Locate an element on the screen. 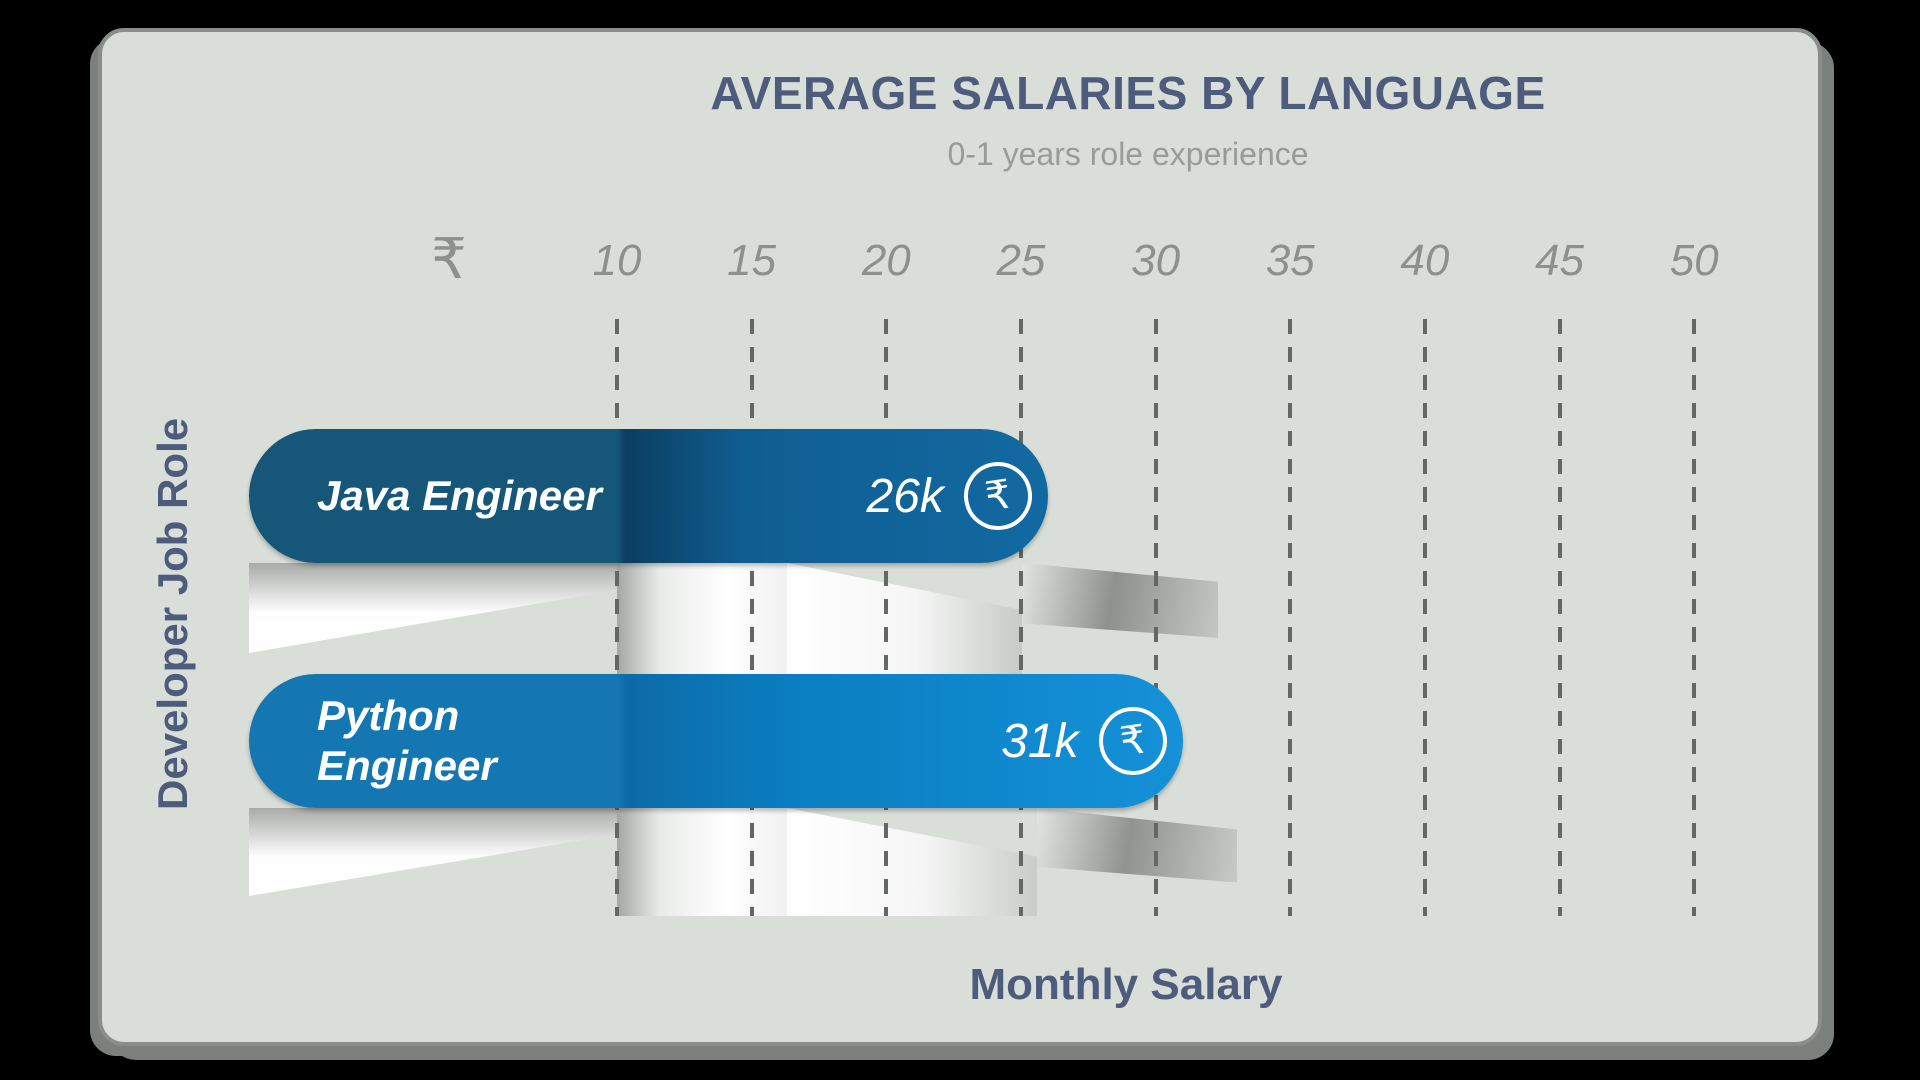  x-axis: ₹10 15 20 25 30 35 40 45 50 is located at coordinates (960, 267).